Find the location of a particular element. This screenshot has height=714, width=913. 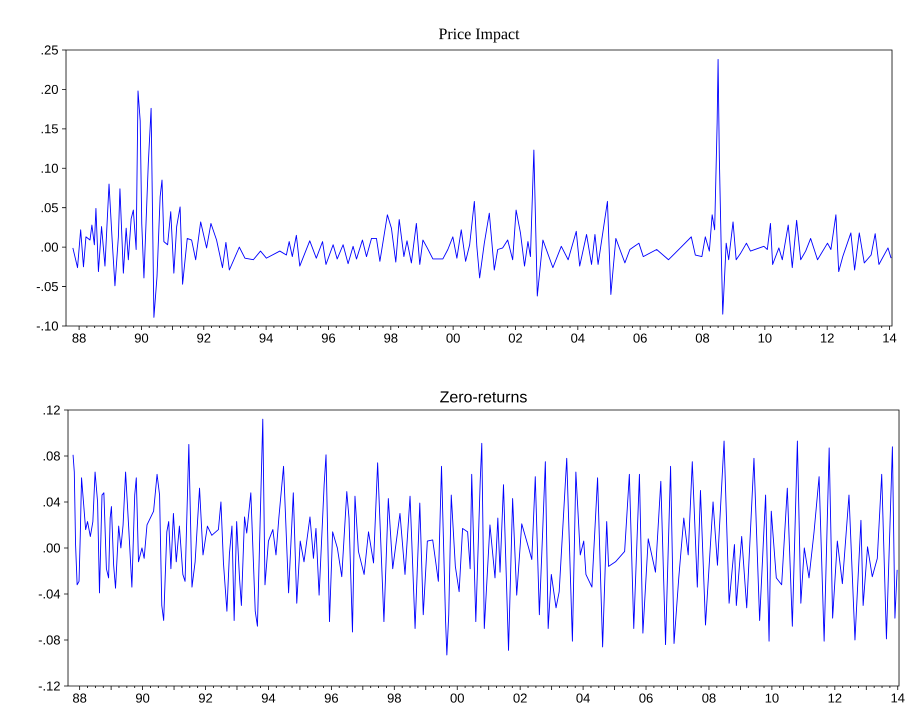

chart-title: Price Impact is located at coordinates (479, 35).